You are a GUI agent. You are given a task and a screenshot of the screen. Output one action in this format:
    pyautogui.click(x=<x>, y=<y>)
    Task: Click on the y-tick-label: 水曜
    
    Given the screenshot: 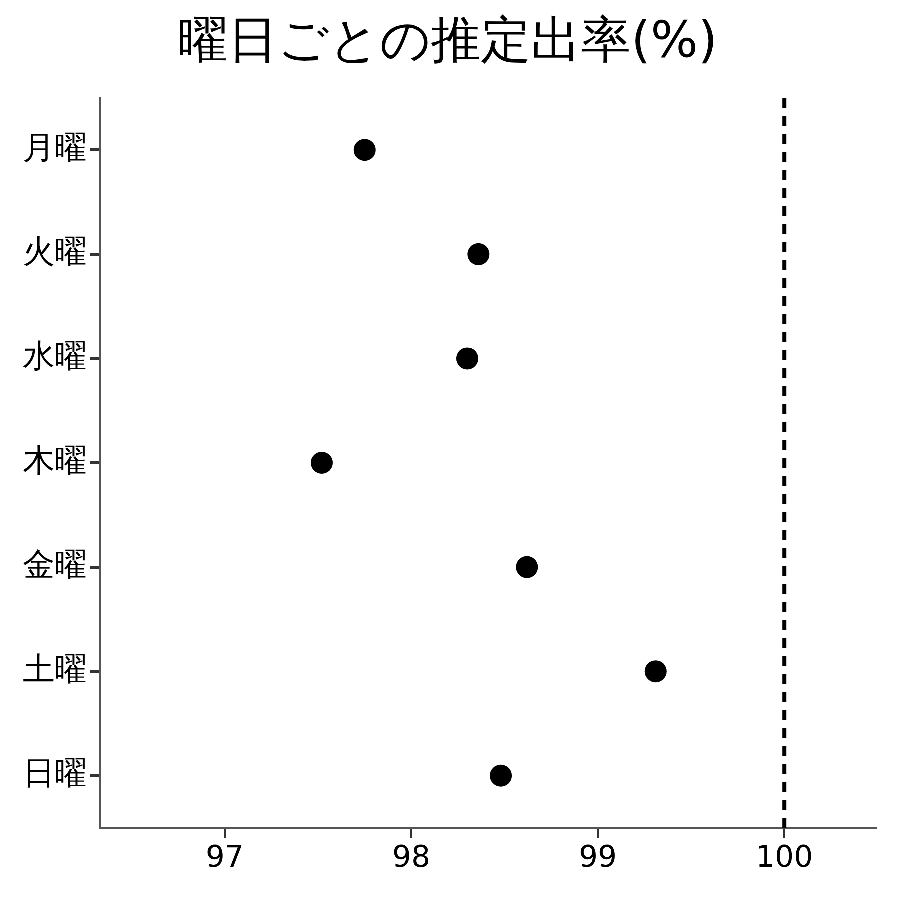 What is the action you would take?
    pyautogui.click(x=55, y=356)
    